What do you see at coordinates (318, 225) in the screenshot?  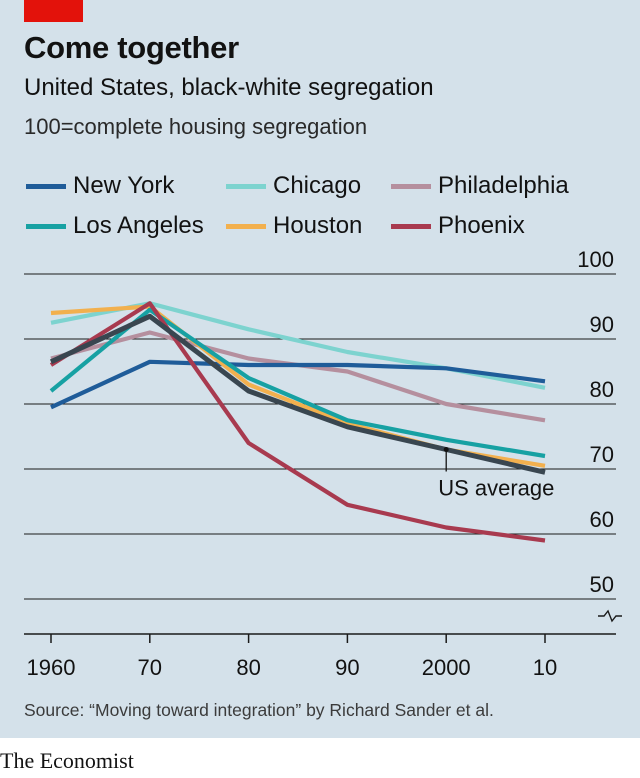 I see `legend-label: Houston` at bounding box center [318, 225].